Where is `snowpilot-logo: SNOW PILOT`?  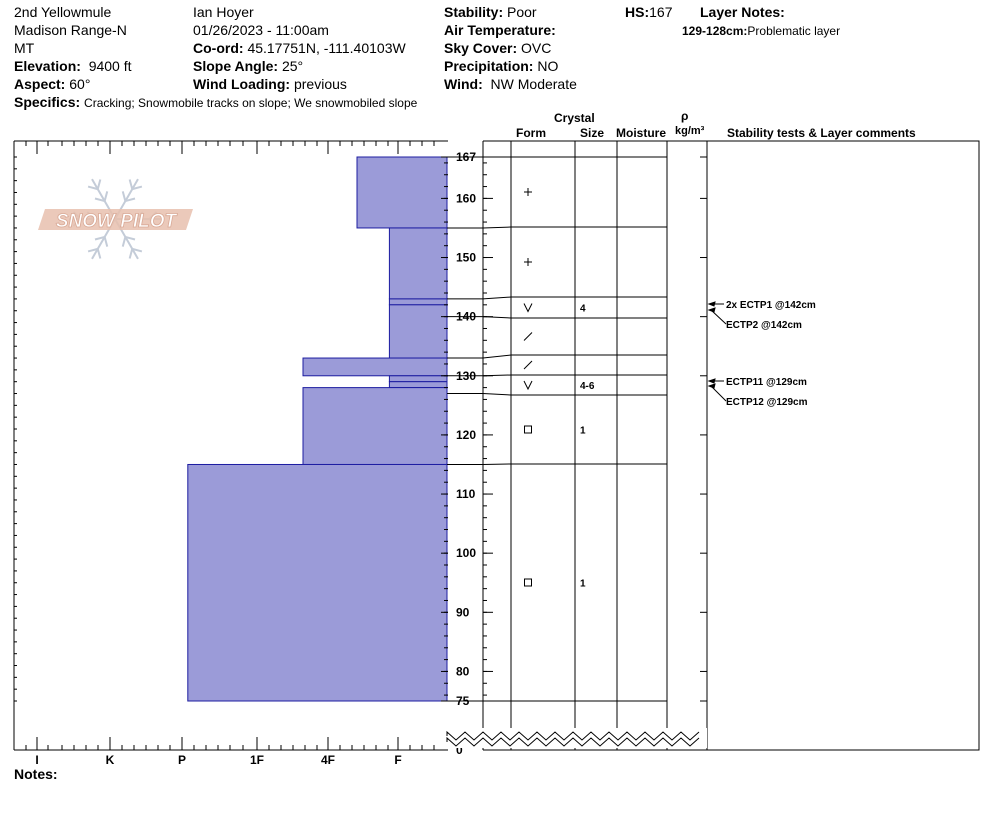 snowpilot-logo: SNOW PILOT is located at coordinates (115, 219).